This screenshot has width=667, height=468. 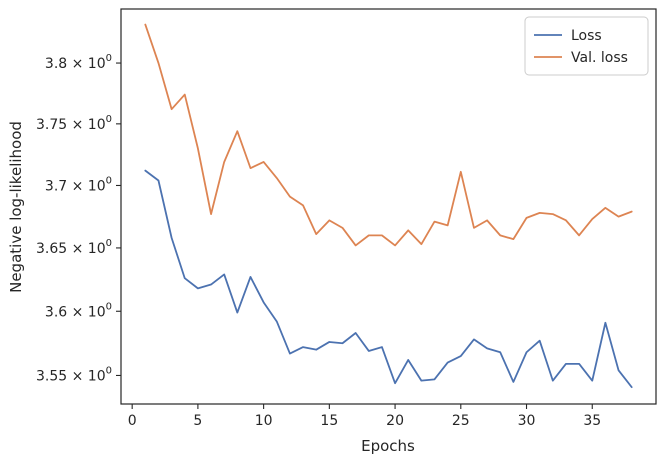 What do you see at coordinates (132, 421) in the screenshot?
I see `x-tick-label: 0` at bounding box center [132, 421].